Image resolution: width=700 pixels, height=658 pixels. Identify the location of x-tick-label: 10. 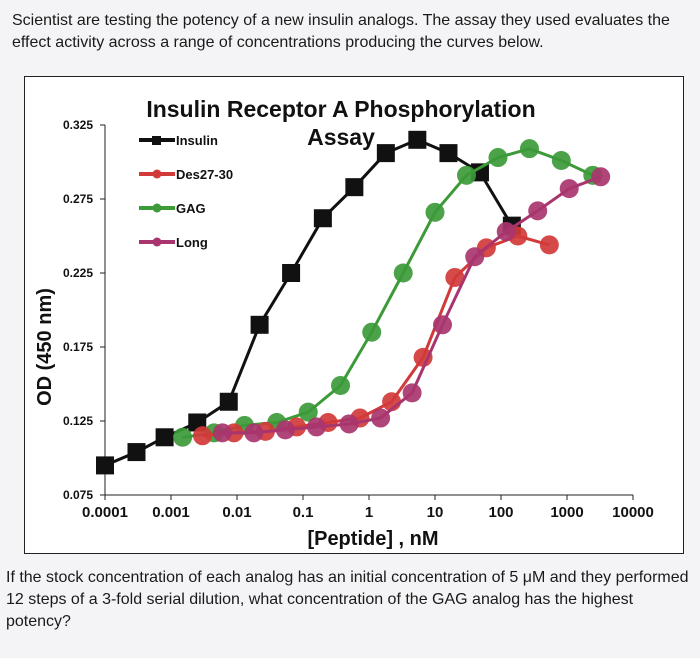
(435, 512).